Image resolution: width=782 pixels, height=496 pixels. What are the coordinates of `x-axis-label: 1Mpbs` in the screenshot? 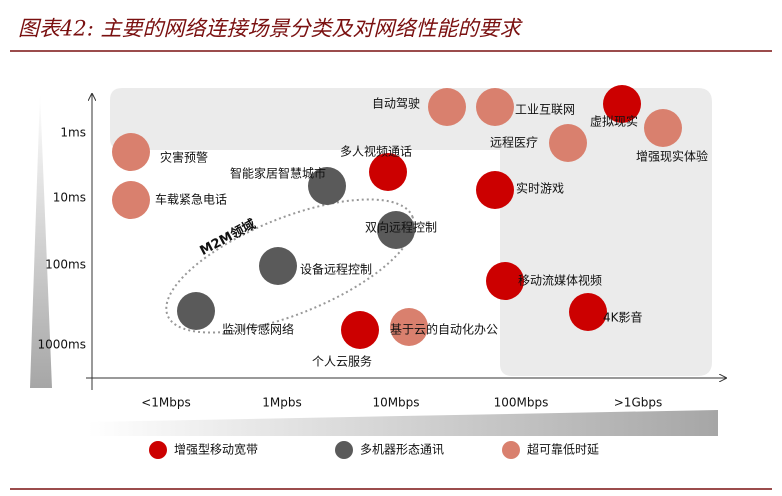 It's located at (281, 403).